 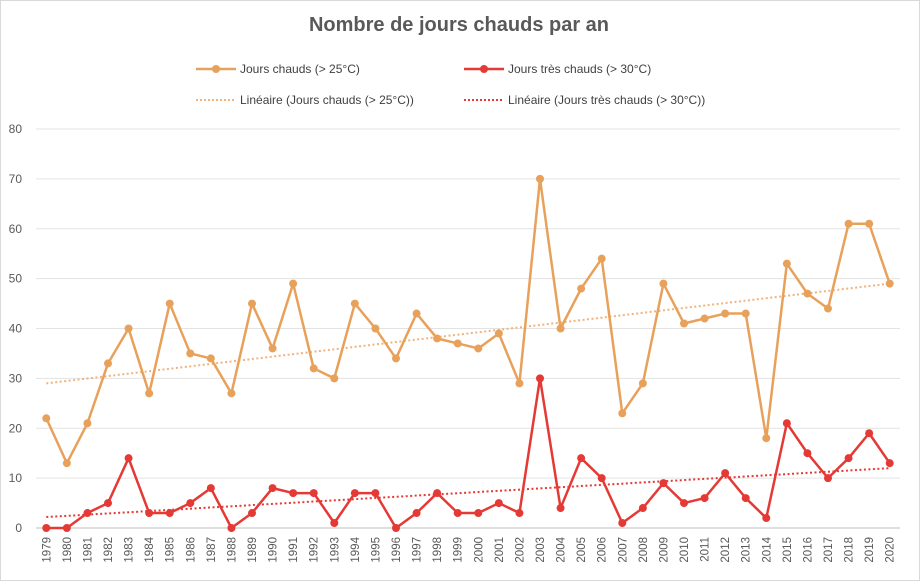 What do you see at coordinates (216, 100) in the screenshot?
I see `legend-swatch-trend-hot-days` at bounding box center [216, 100].